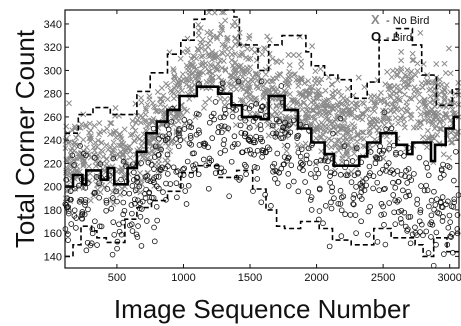  Describe the element at coordinates (53, 95) in the screenshot. I see `y-tick-label: 280` at that location.